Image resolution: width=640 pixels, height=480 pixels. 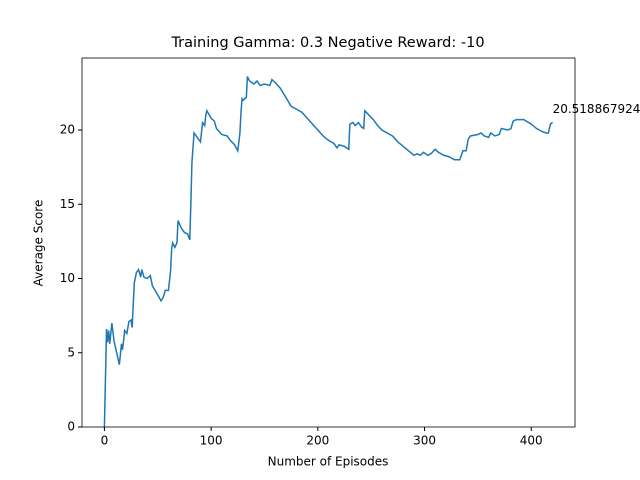 What do you see at coordinates (211, 441) in the screenshot?
I see `x-tick-label: 100` at bounding box center [211, 441].